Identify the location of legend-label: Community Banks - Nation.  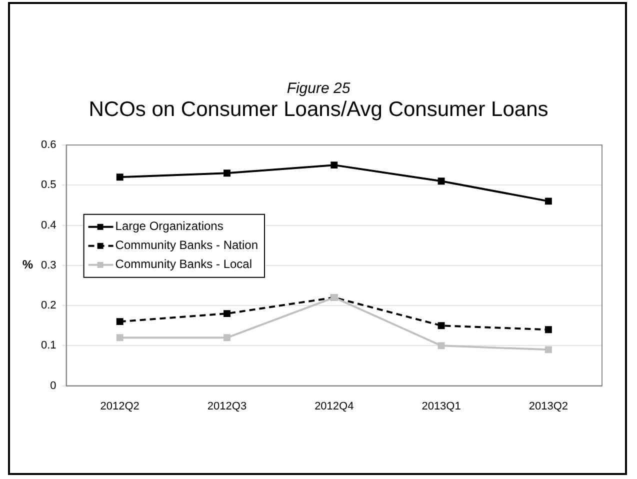
(186, 245).